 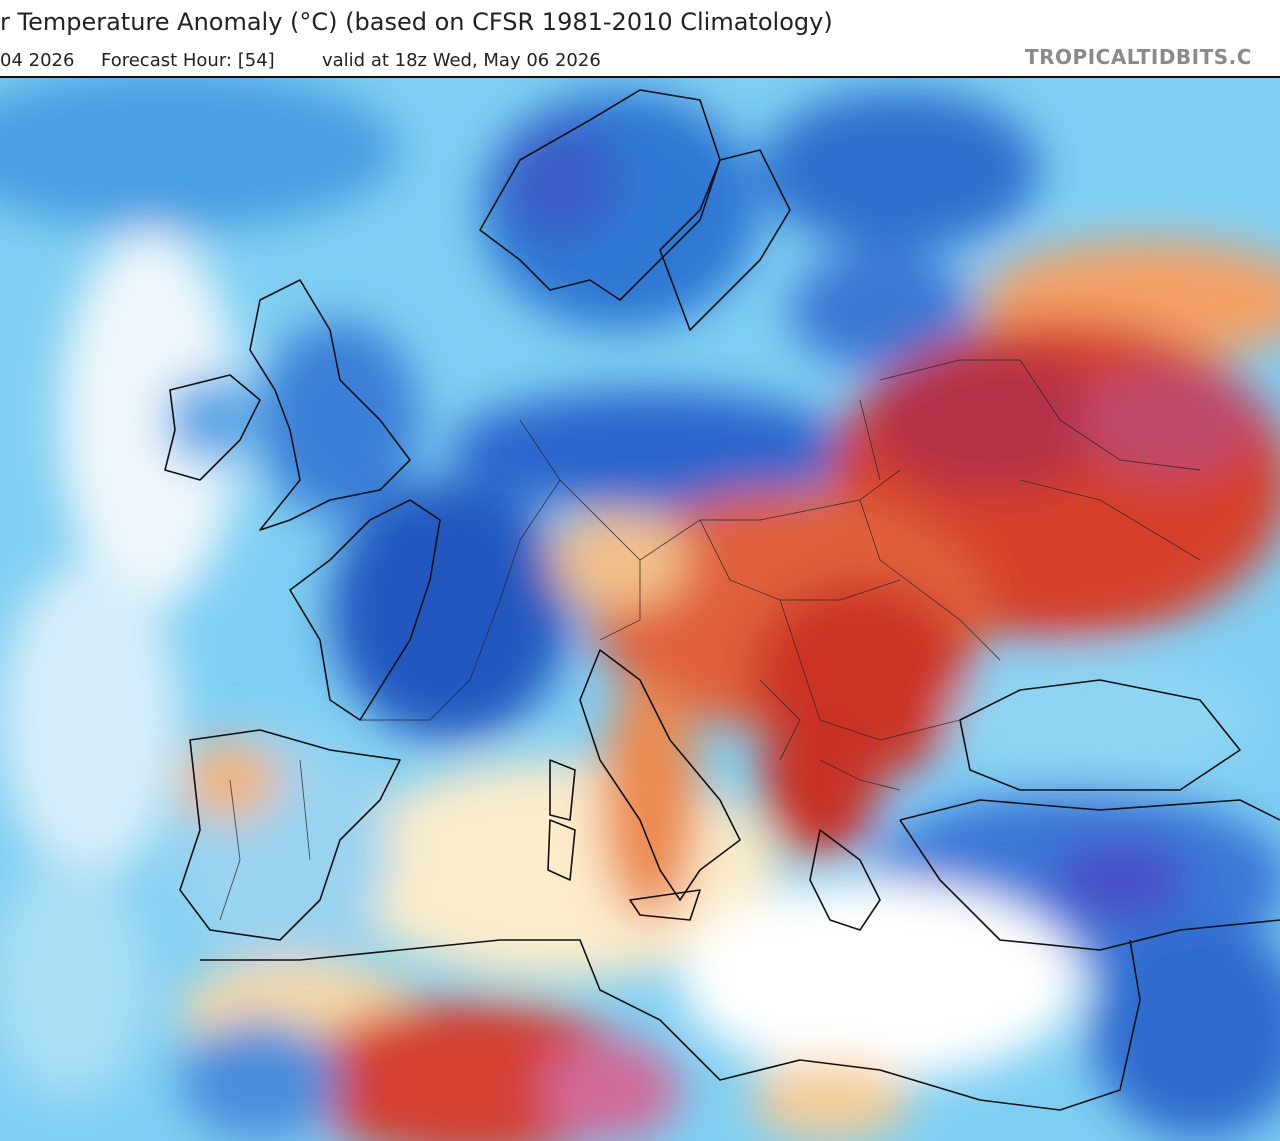 What do you see at coordinates (461, 60) in the screenshot?
I see `valid-time: valid at 18z Wed, May 06 2026` at bounding box center [461, 60].